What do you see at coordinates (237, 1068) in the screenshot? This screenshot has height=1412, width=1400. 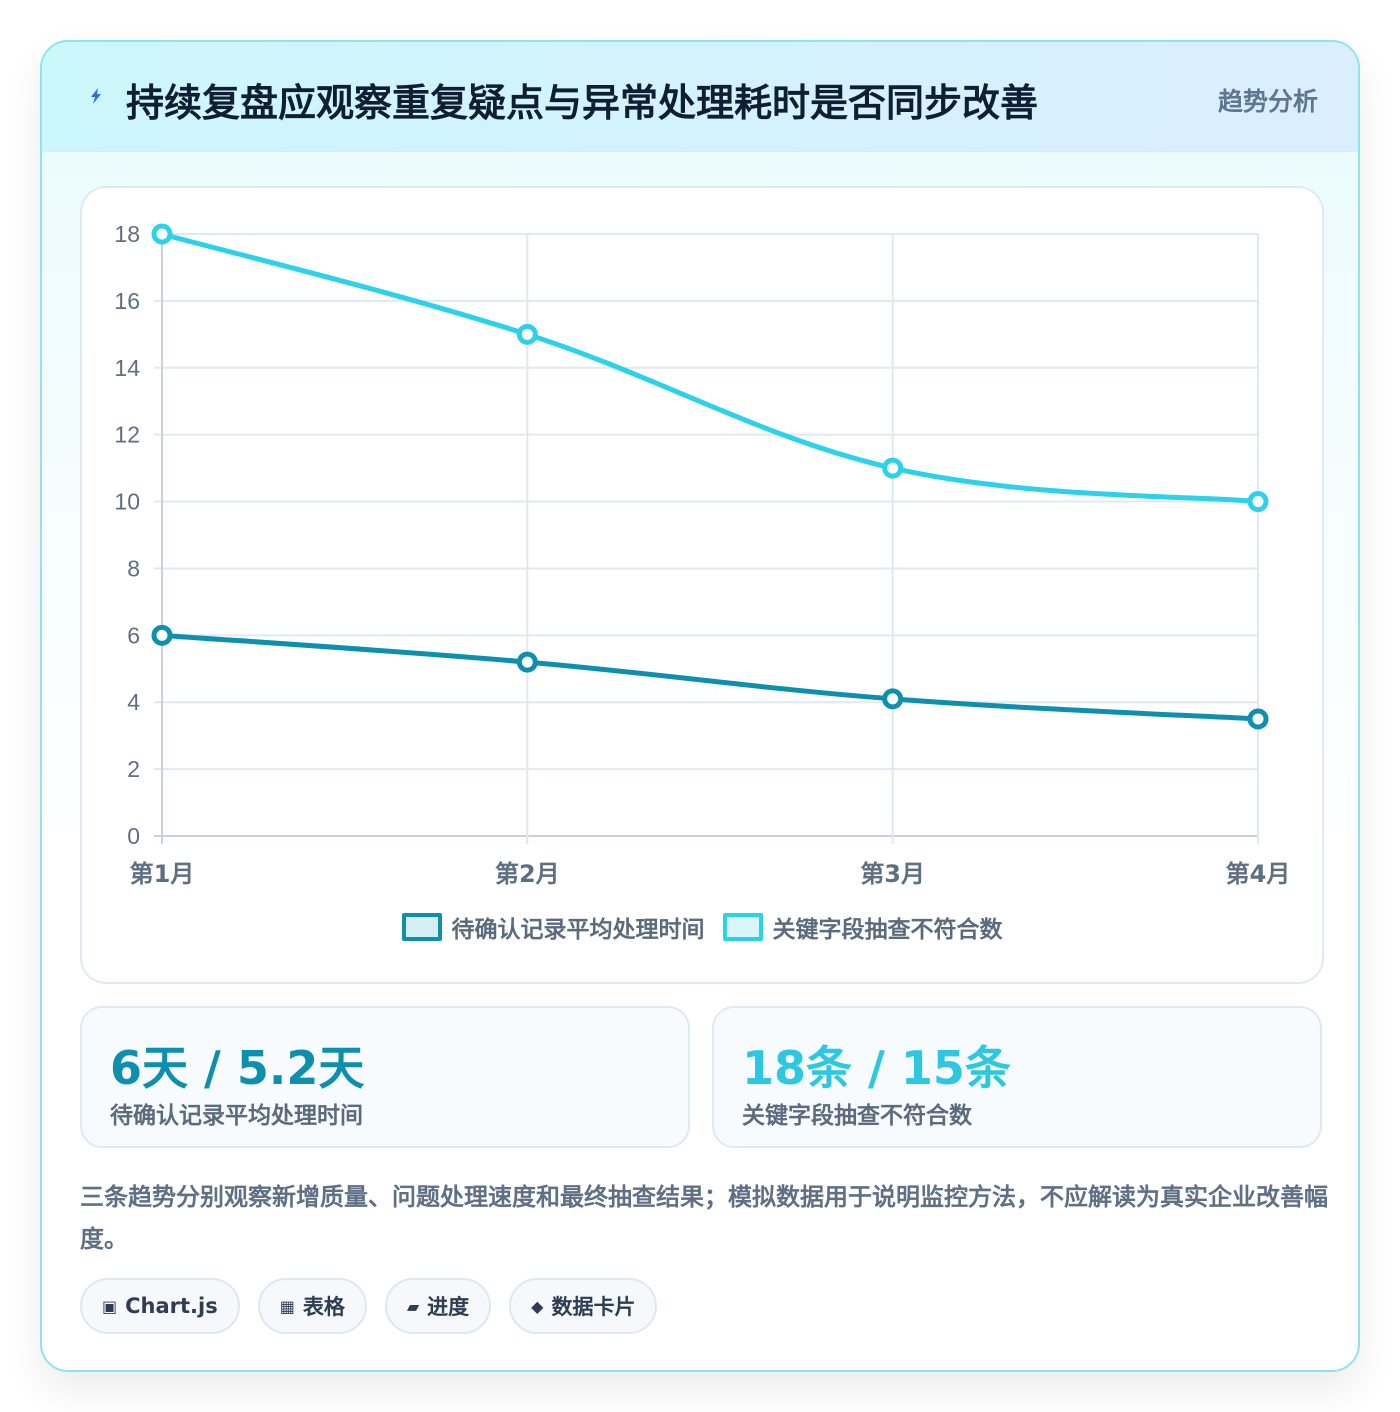 I see `stat-value-processing-time: 6天 / 5.2天` at bounding box center [237, 1068].